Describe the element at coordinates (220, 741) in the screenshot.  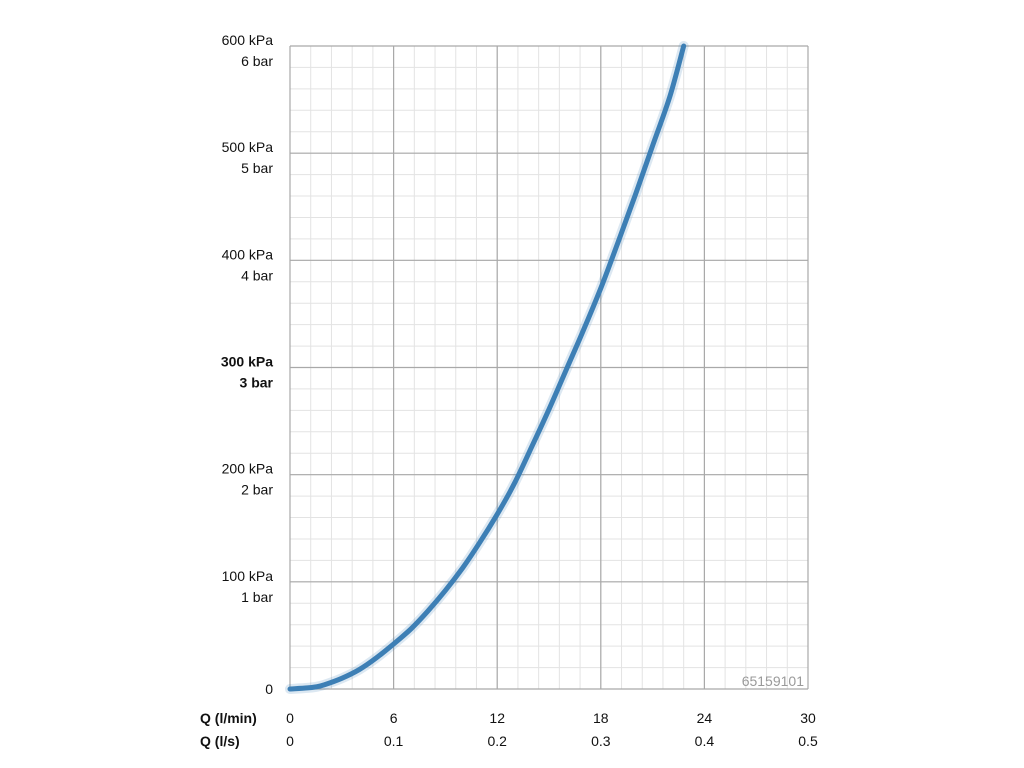
I see `x-axis-name-secondary: Q (l/s)` at that location.